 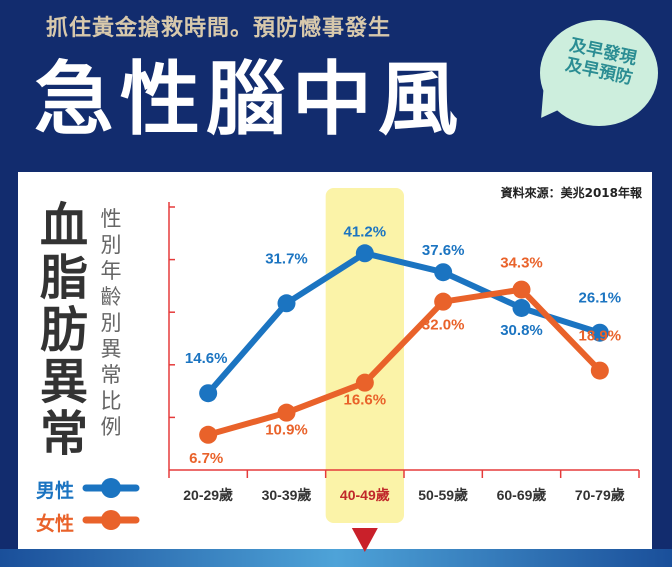 I want to click on x-tick-label: 70-79歲, so click(x=600, y=495).